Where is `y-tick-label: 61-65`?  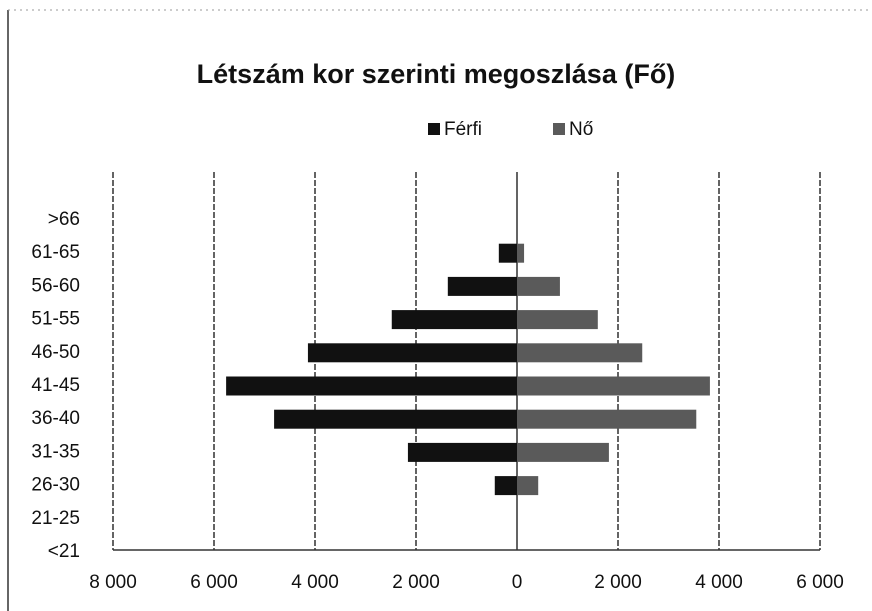 y-tick-label: 61-65 is located at coordinates (55, 252).